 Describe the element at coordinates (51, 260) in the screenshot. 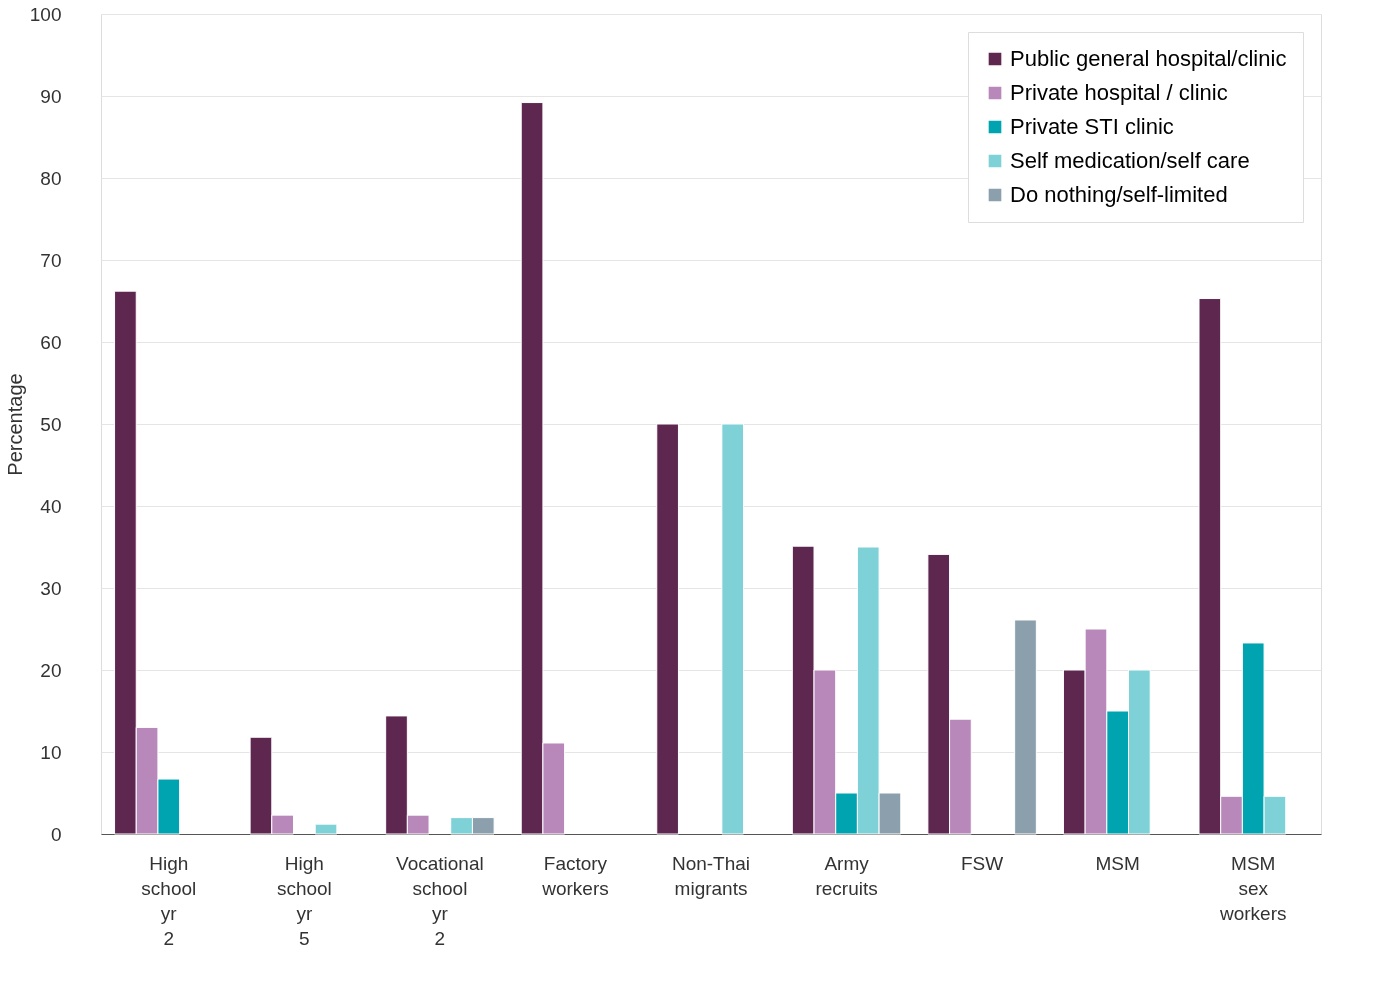

I see `y-tick-label: 70` at that location.